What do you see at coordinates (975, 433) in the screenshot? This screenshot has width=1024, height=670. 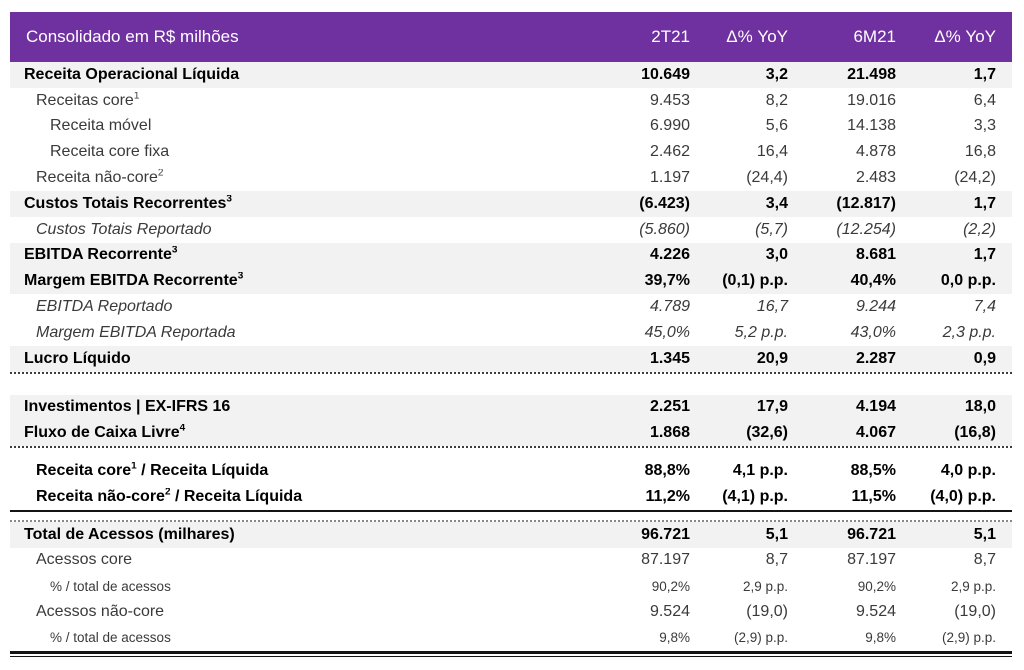 I see `cell-value: (16,8)` at bounding box center [975, 433].